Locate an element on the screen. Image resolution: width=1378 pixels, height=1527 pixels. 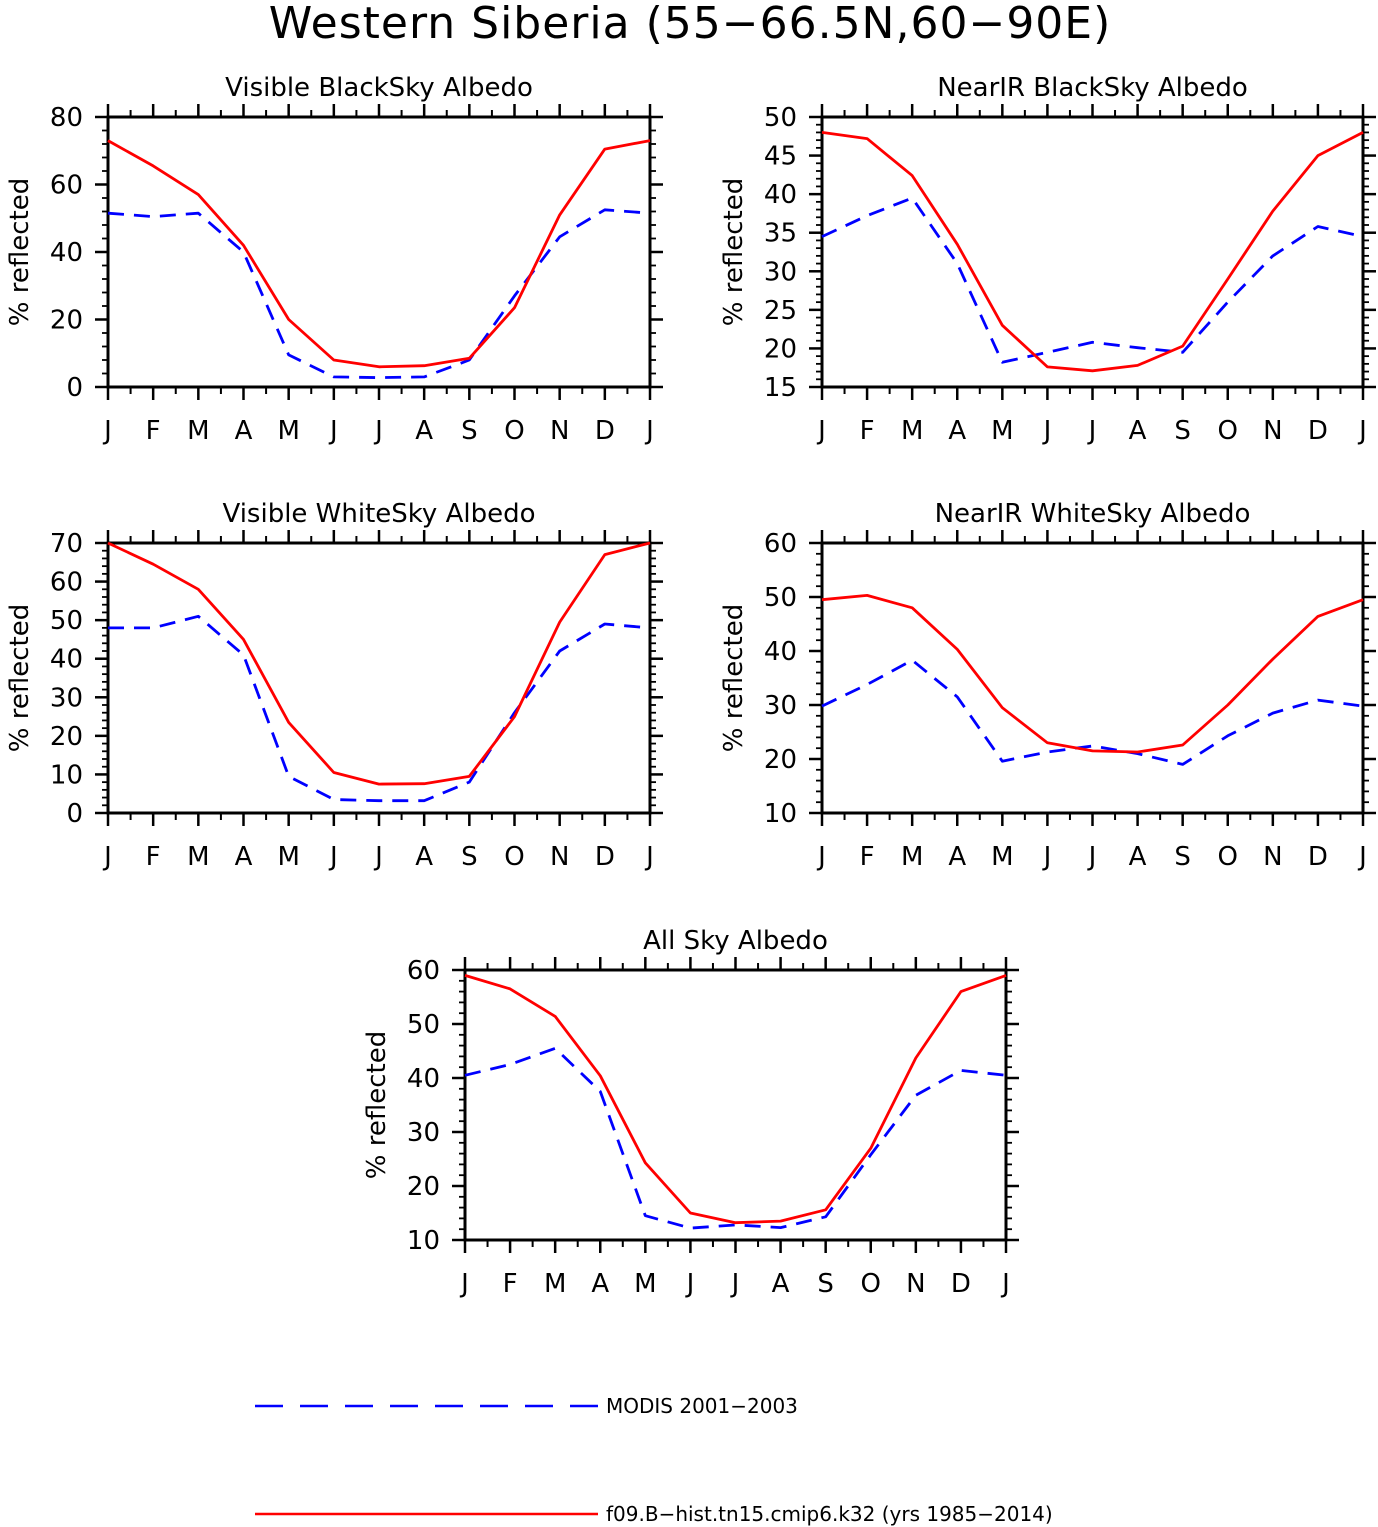
panel-2-y-tick-label: 20 is located at coordinates (780, 349).